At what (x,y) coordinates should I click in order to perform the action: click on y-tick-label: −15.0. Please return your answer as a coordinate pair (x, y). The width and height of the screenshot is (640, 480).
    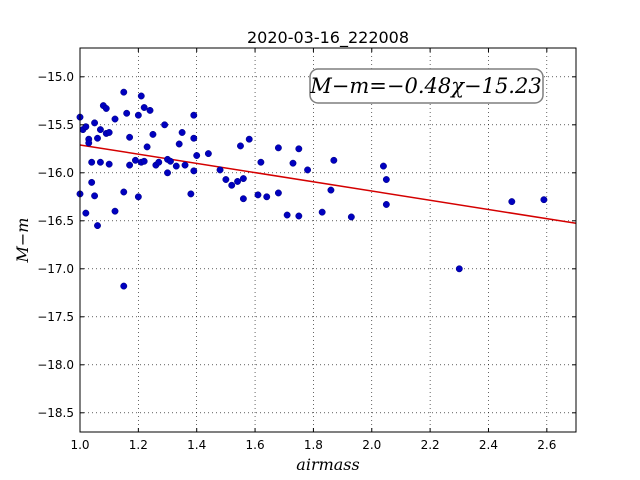
    Looking at the image, I should click on (55, 77).